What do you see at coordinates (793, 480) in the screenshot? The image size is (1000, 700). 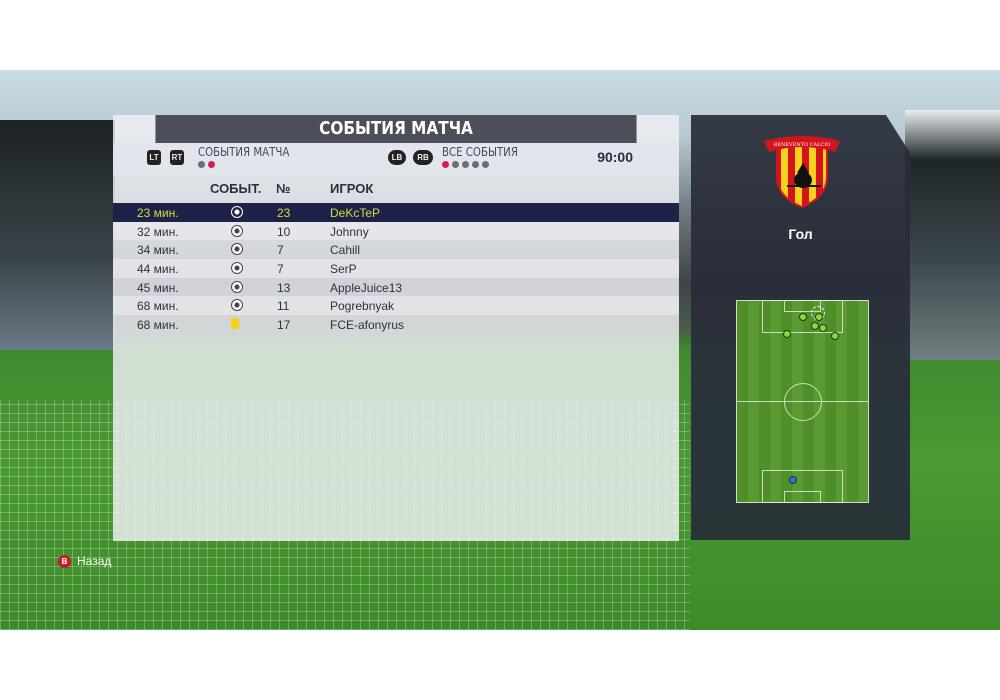 I see `goalkeeper-dot` at bounding box center [793, 480].